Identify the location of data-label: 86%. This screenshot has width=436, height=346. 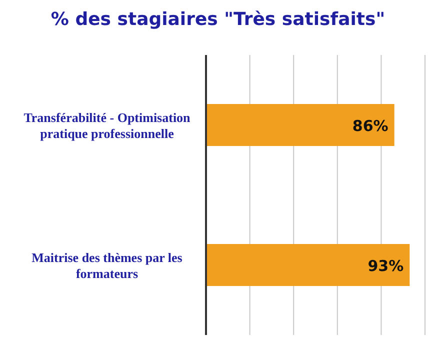
(370, 126).